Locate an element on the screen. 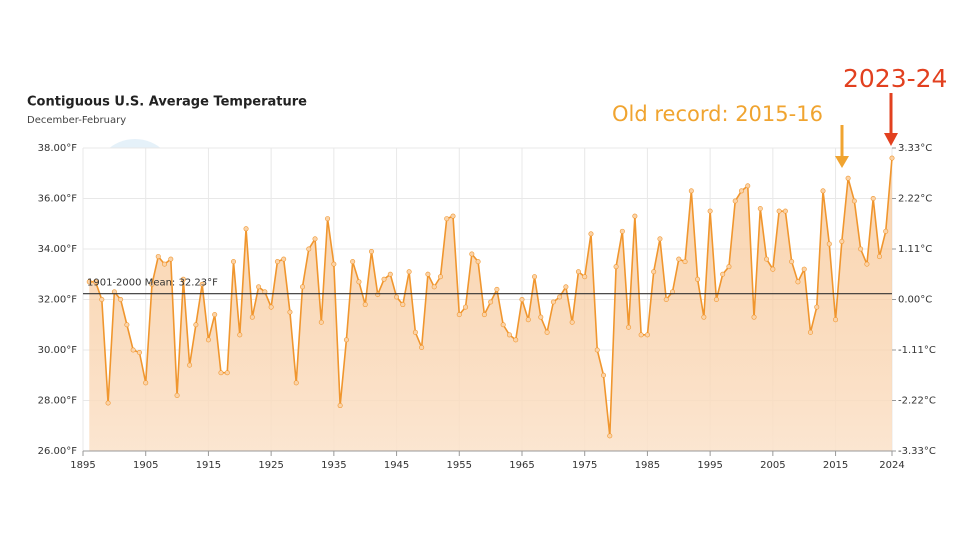 The height and width of the screenshot is (551, 980). annotation: Old record: 2015-16 is located at coordinates (717, 114).